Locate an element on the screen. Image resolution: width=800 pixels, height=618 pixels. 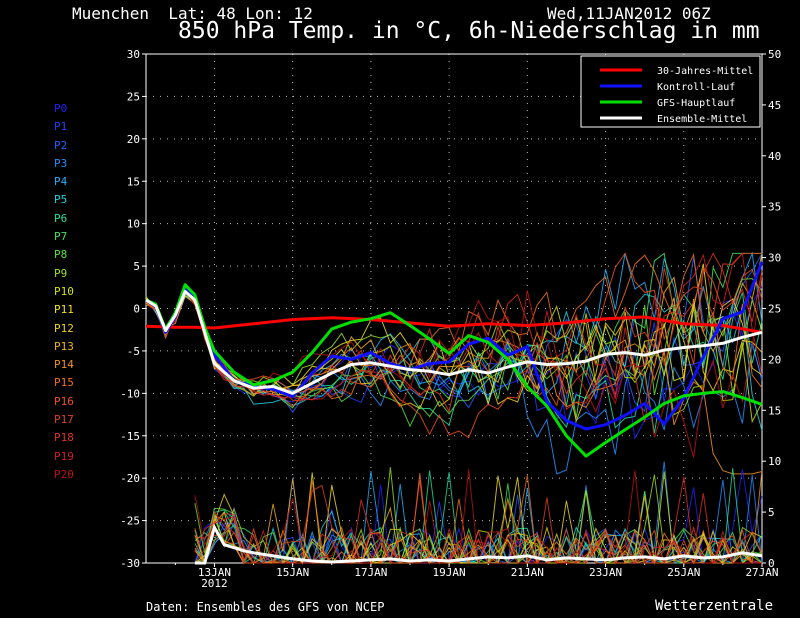
x-tick-label: 23JAN is located at coordinates (605, 572).